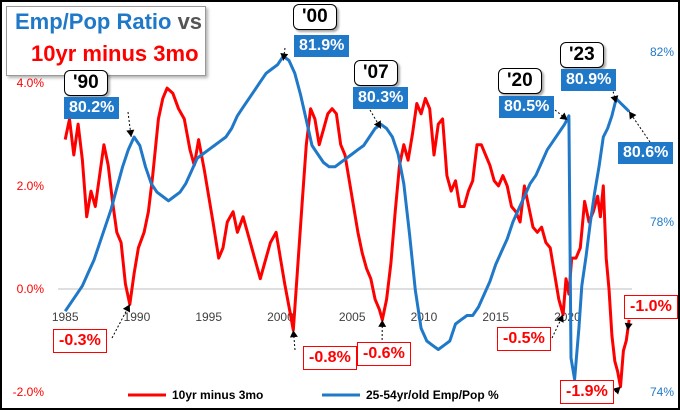 The width and height of the screenshot is (680, 410). Describe the element at coordinates (651, 307) in the screenshot. I see `spread-label-latest: -1.0%` at that location.